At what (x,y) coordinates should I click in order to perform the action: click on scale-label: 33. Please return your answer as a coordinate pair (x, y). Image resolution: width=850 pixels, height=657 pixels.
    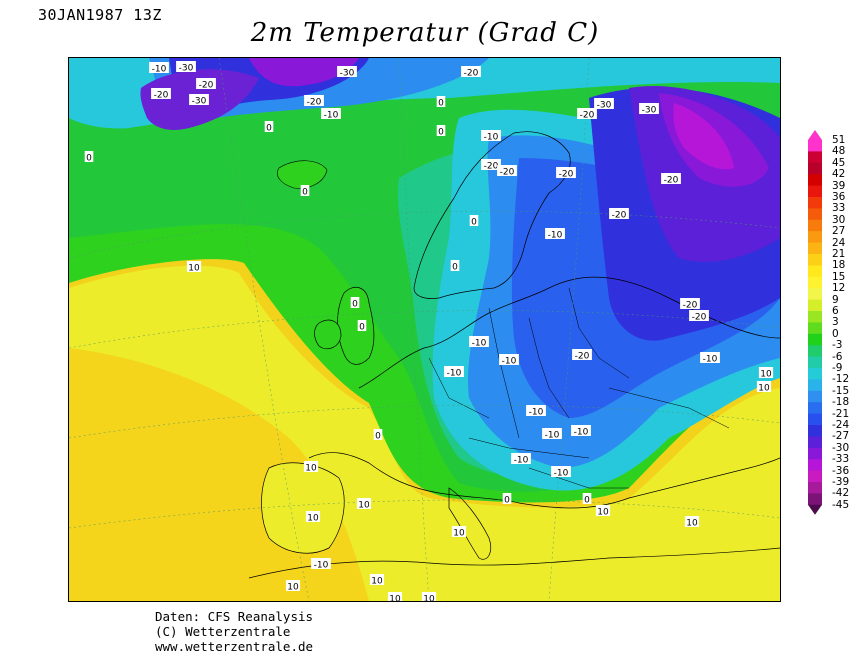
    Looking at the image, I should click on (839, 208).